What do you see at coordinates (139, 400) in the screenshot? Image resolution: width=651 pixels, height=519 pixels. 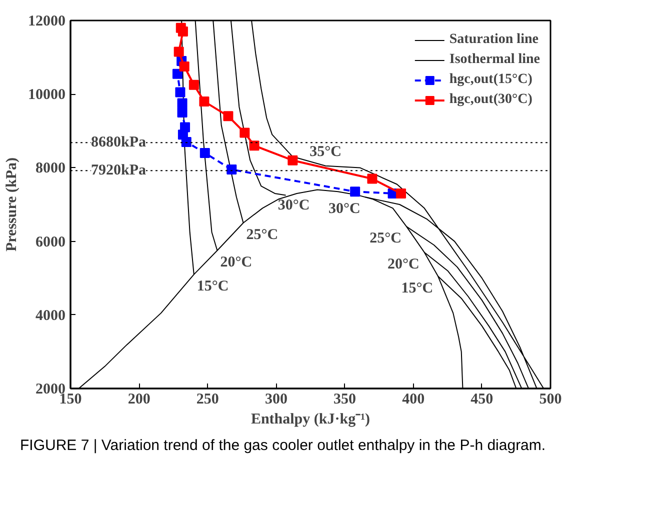 I see `x-tick-label: 200` at bounding box center [139, 400].